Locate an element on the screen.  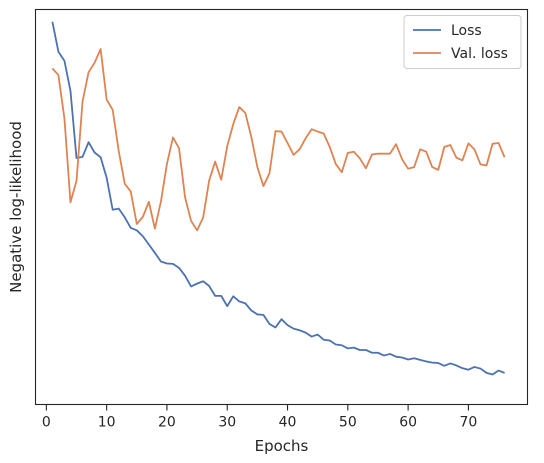
x-tick-label: 10 is located at coordinates (107, 423).